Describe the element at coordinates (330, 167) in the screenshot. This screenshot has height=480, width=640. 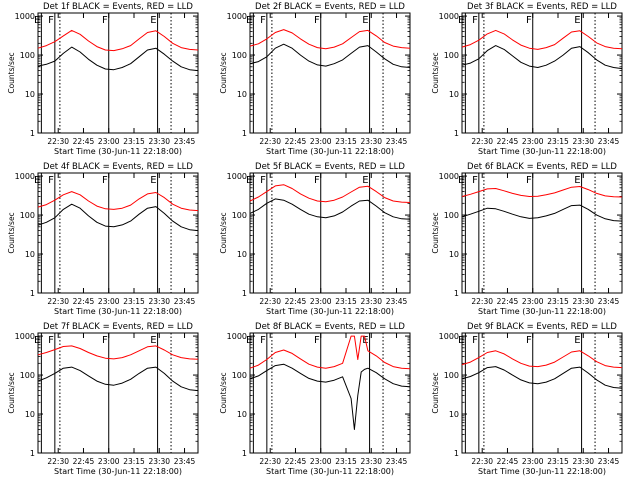
I see `panel-title: Det 5f BLACK = Events, RED = LLD` at that location.